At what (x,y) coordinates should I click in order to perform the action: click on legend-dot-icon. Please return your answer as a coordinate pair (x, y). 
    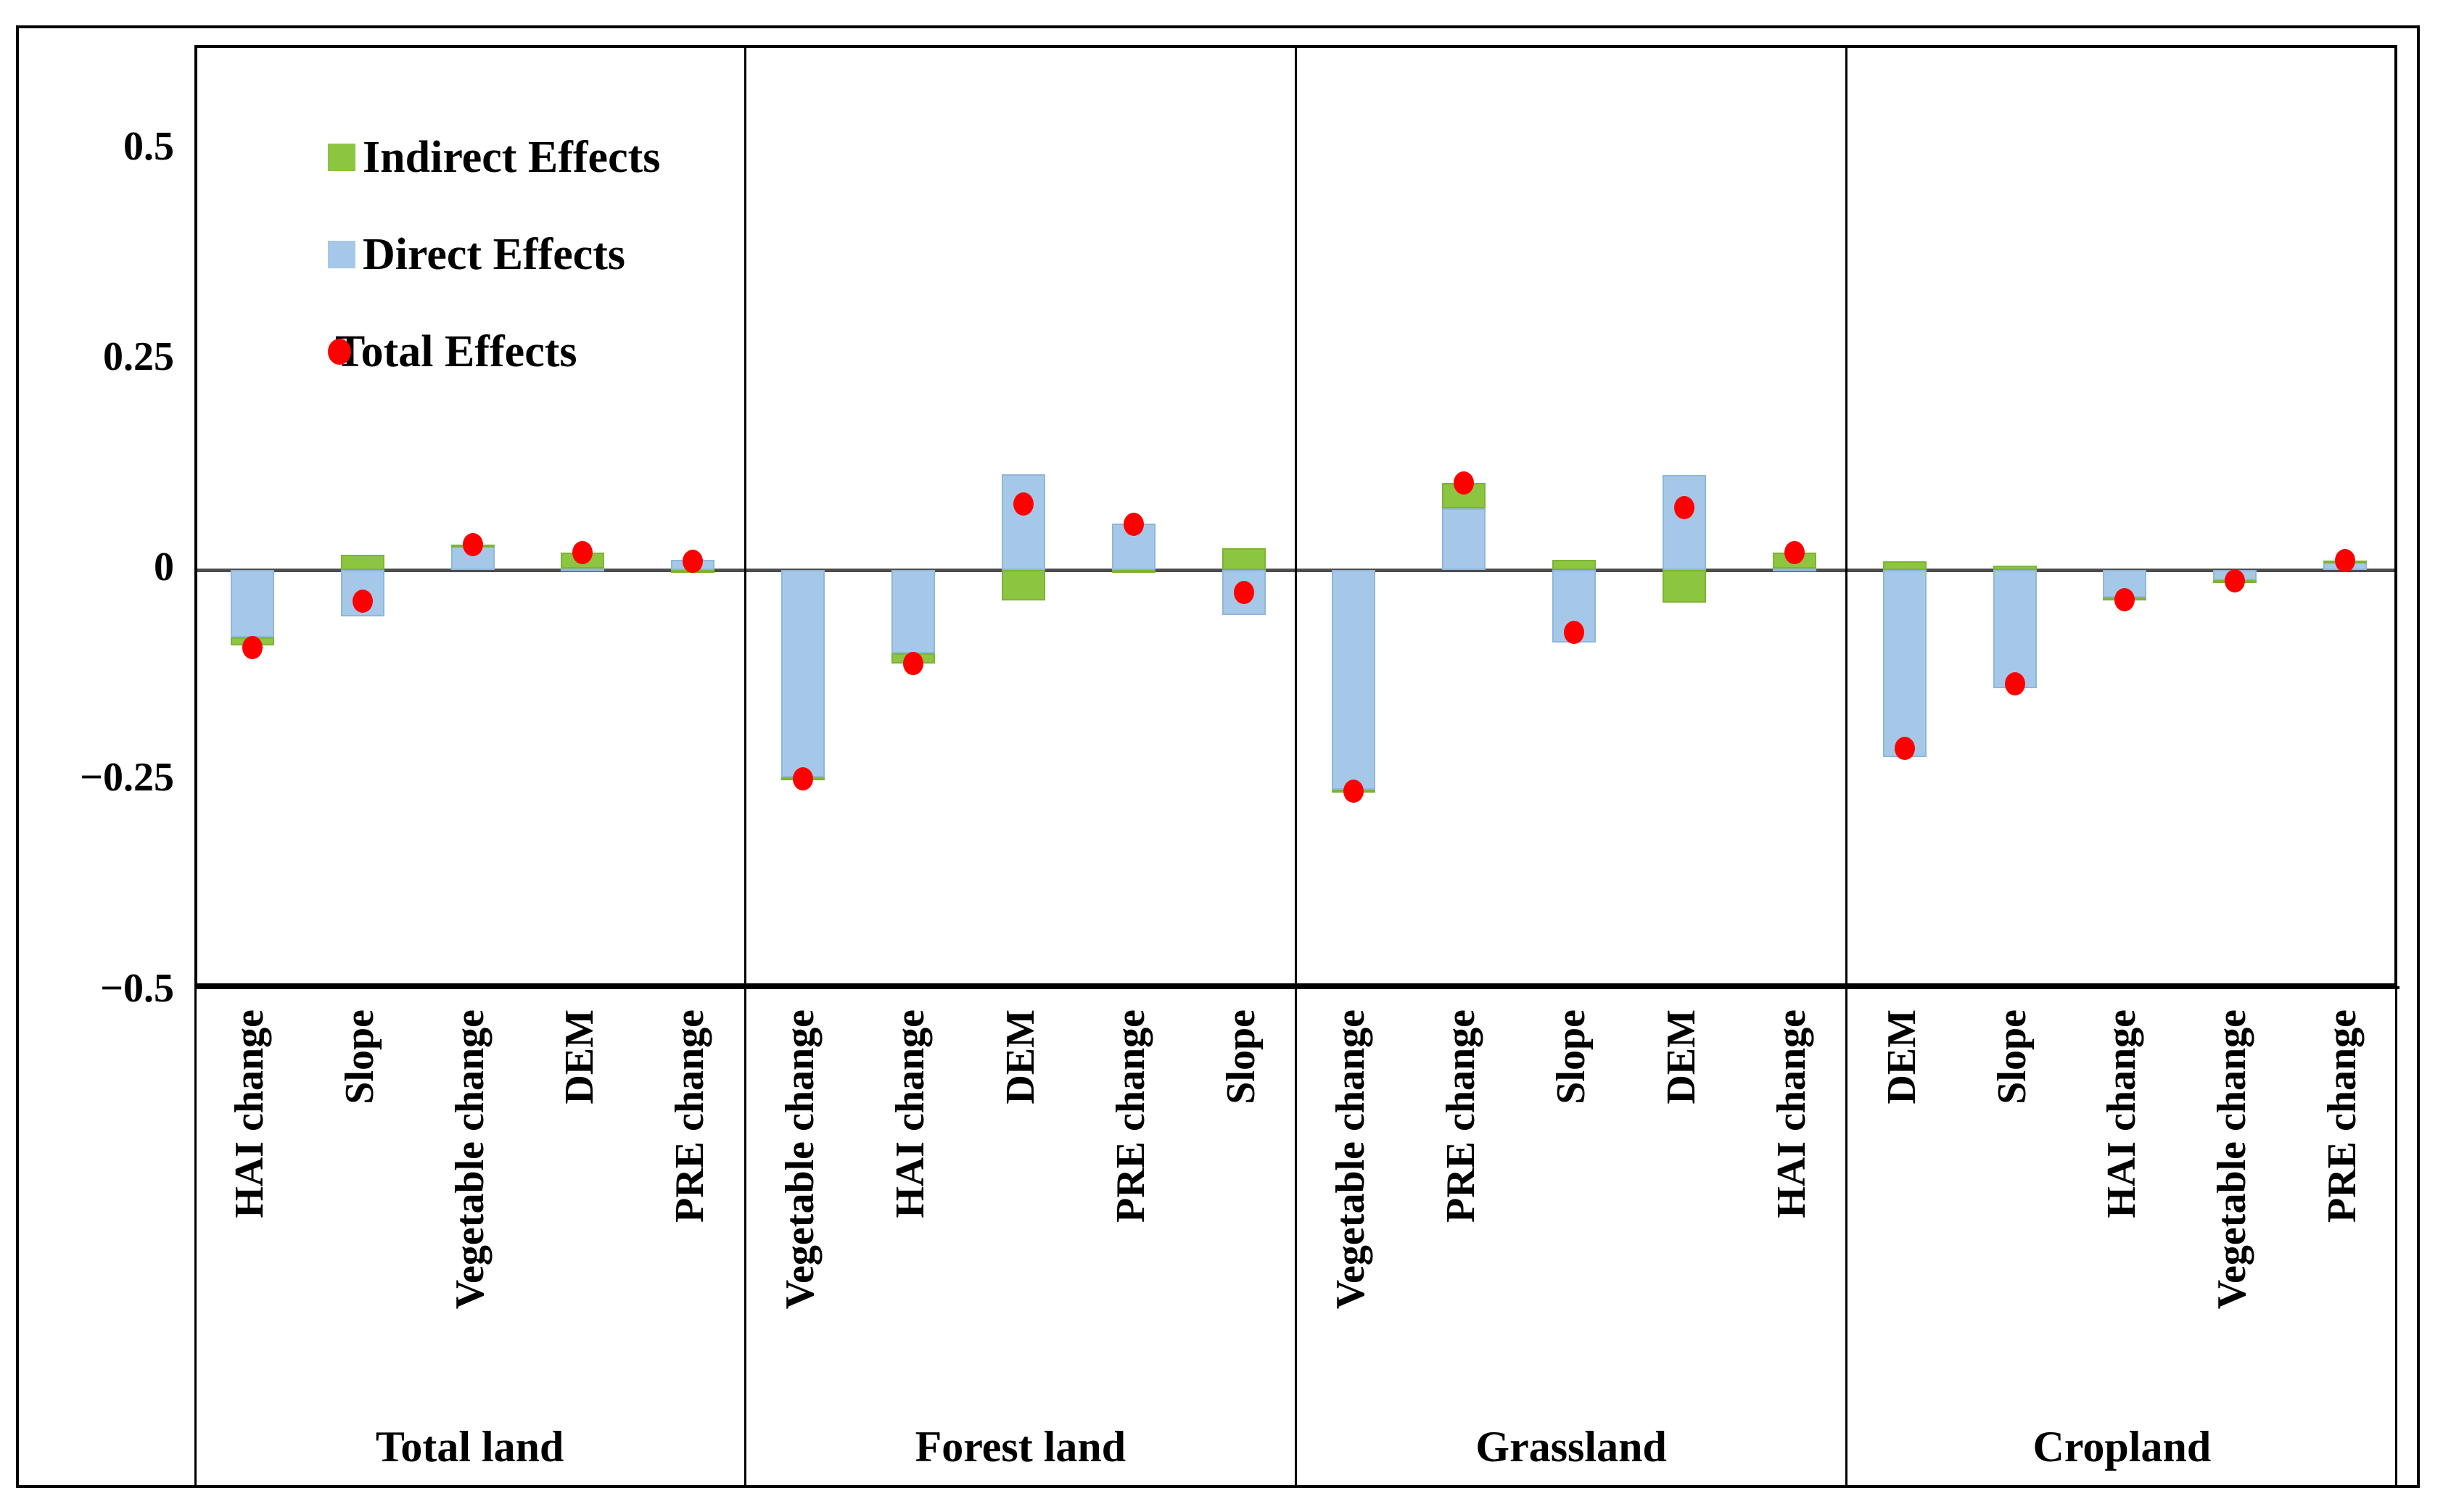
    Looking at the image, I should click on (339, 352).